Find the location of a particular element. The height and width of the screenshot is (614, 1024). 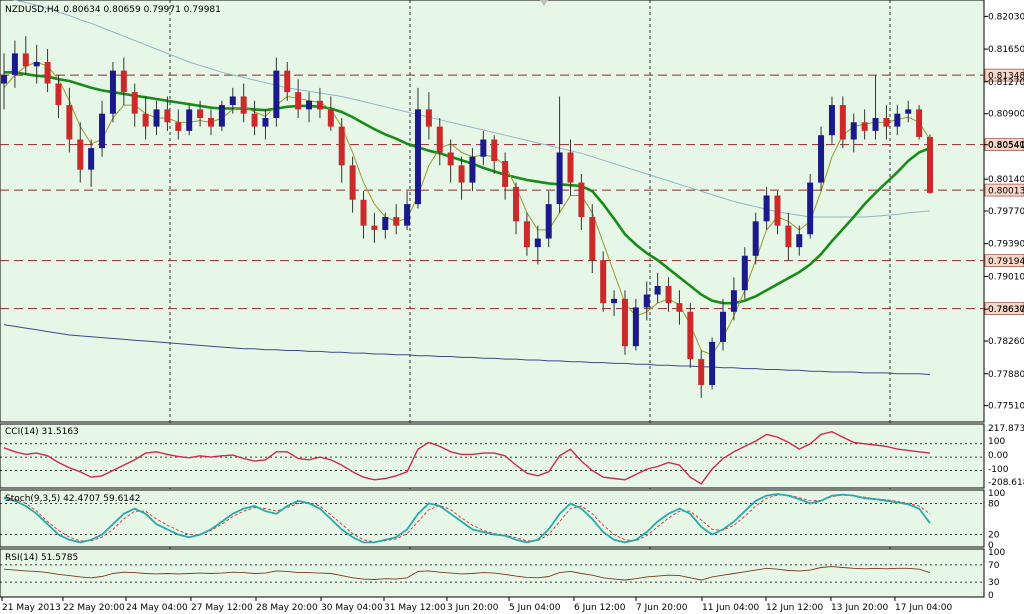

time-tick-label: 3 Jun 20:00 is located at coordinates (473, 608).